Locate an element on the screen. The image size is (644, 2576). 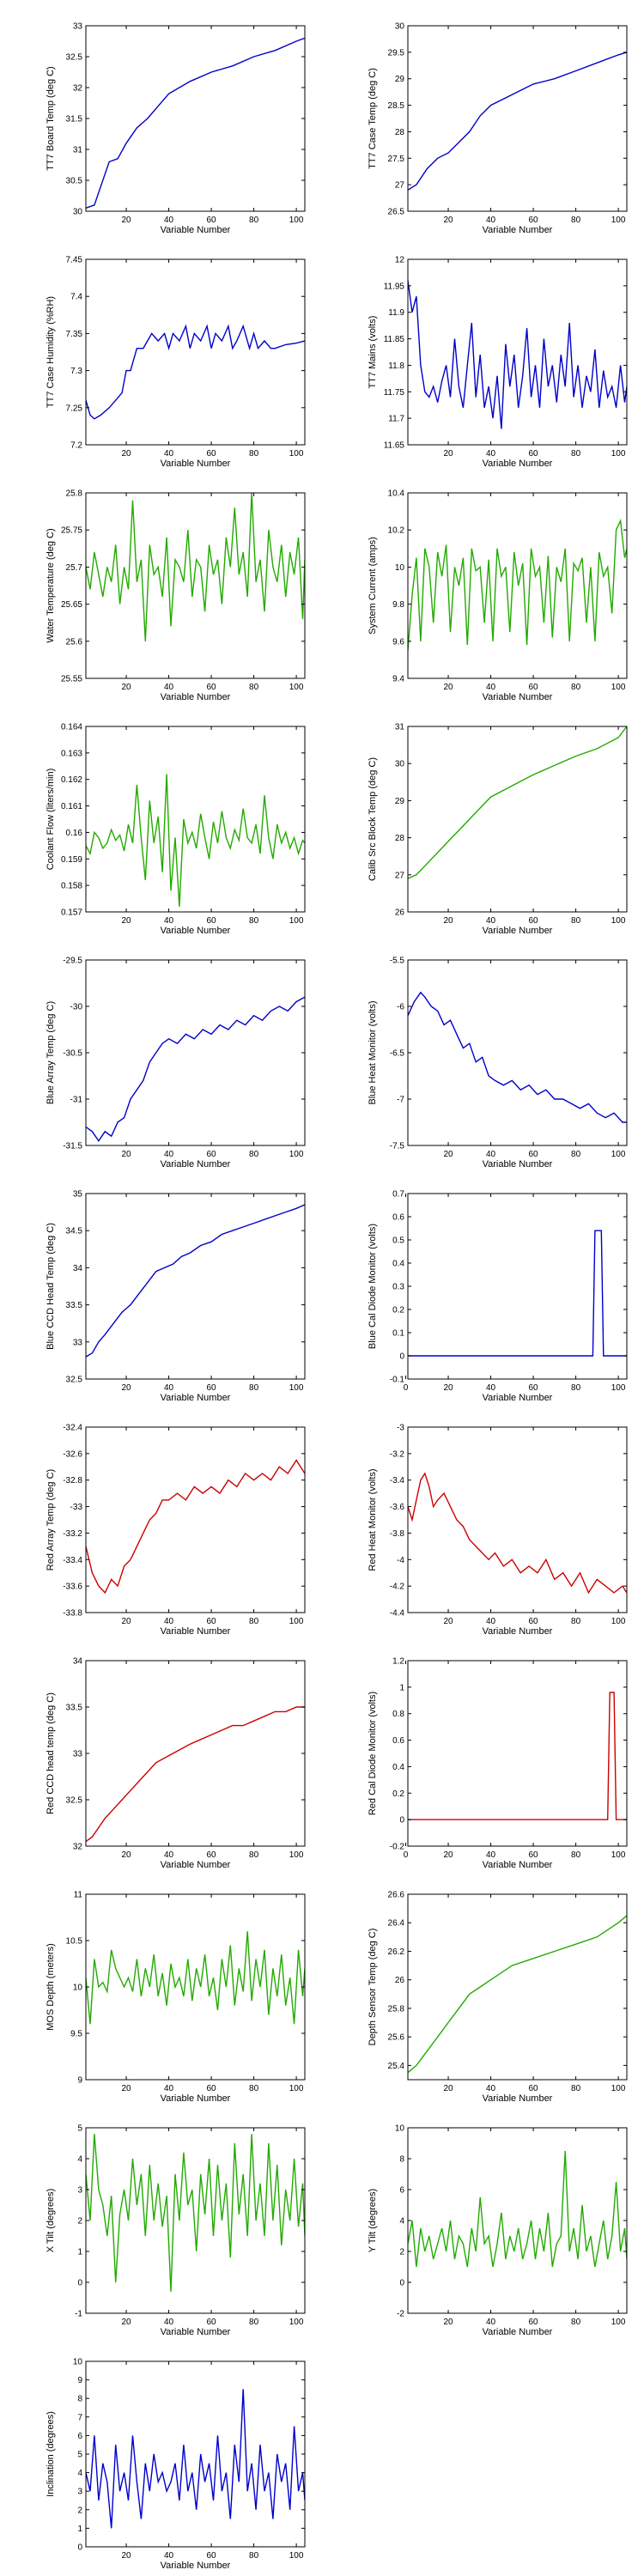
y-tick-label: 4 is located at coordinates (401, 2222).